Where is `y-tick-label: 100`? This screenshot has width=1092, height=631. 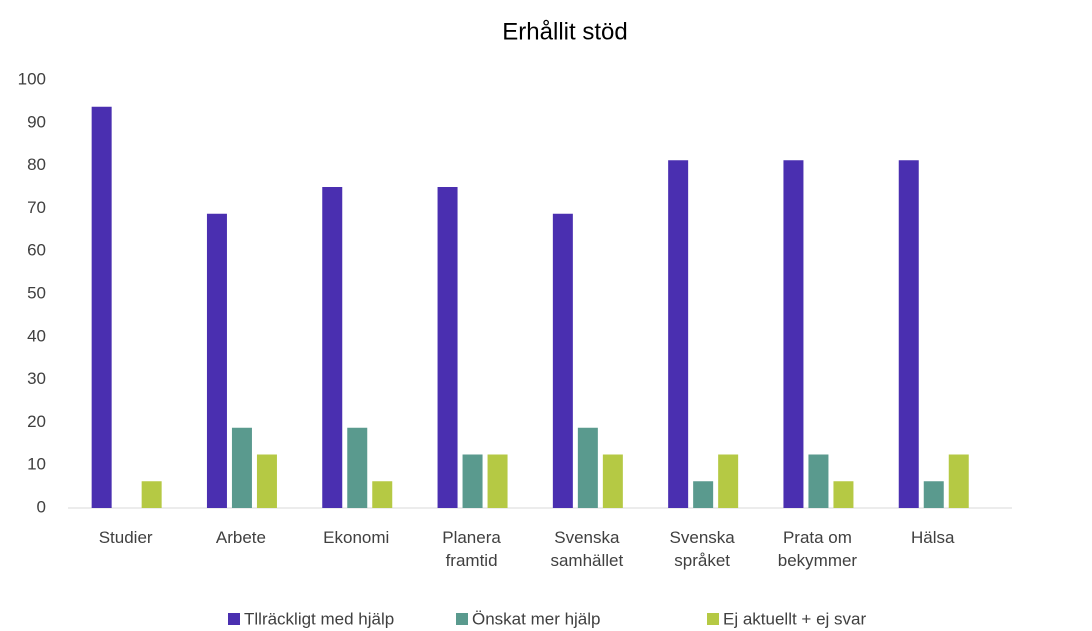 y-tick-label: 100 is located at coordinates (32, 78).